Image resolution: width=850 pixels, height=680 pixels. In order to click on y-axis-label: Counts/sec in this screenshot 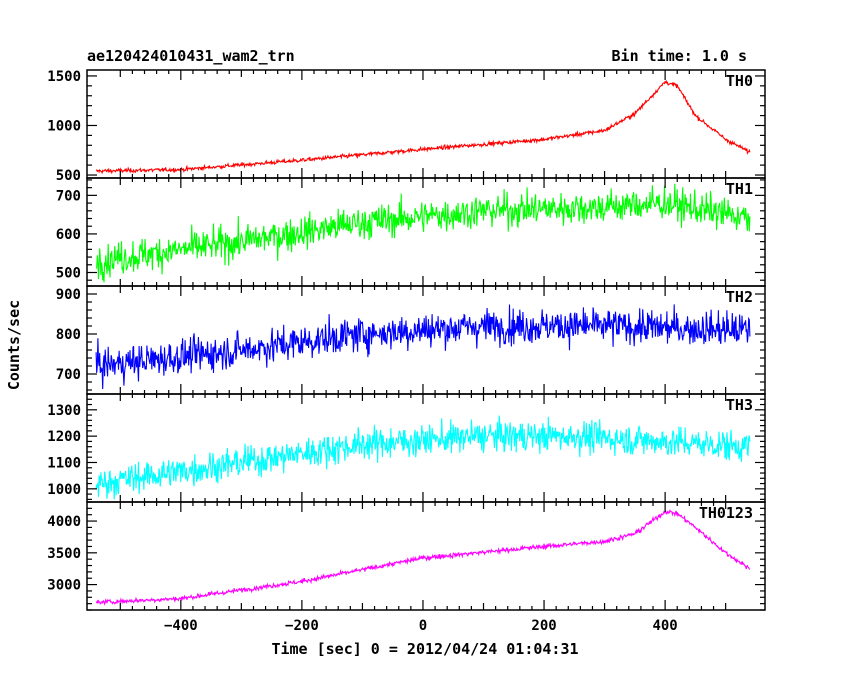, I will do `click(14, 345)`.